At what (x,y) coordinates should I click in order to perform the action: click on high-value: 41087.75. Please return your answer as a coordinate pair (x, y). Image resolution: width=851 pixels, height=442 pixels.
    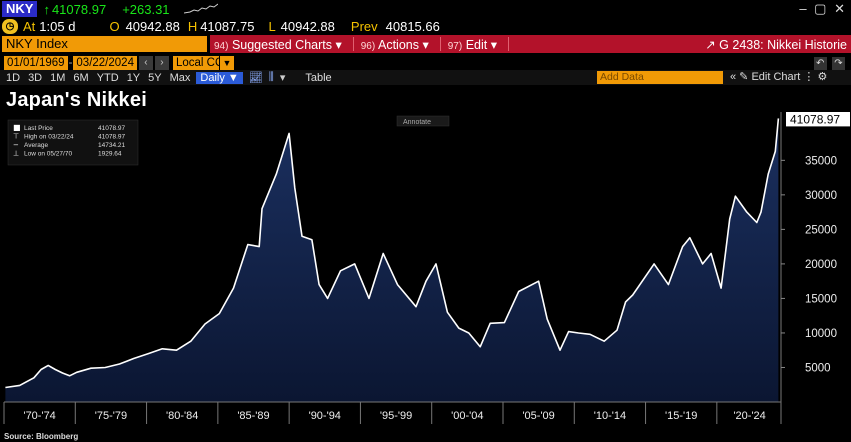
    Looking at the image, I should click on (227, 26).